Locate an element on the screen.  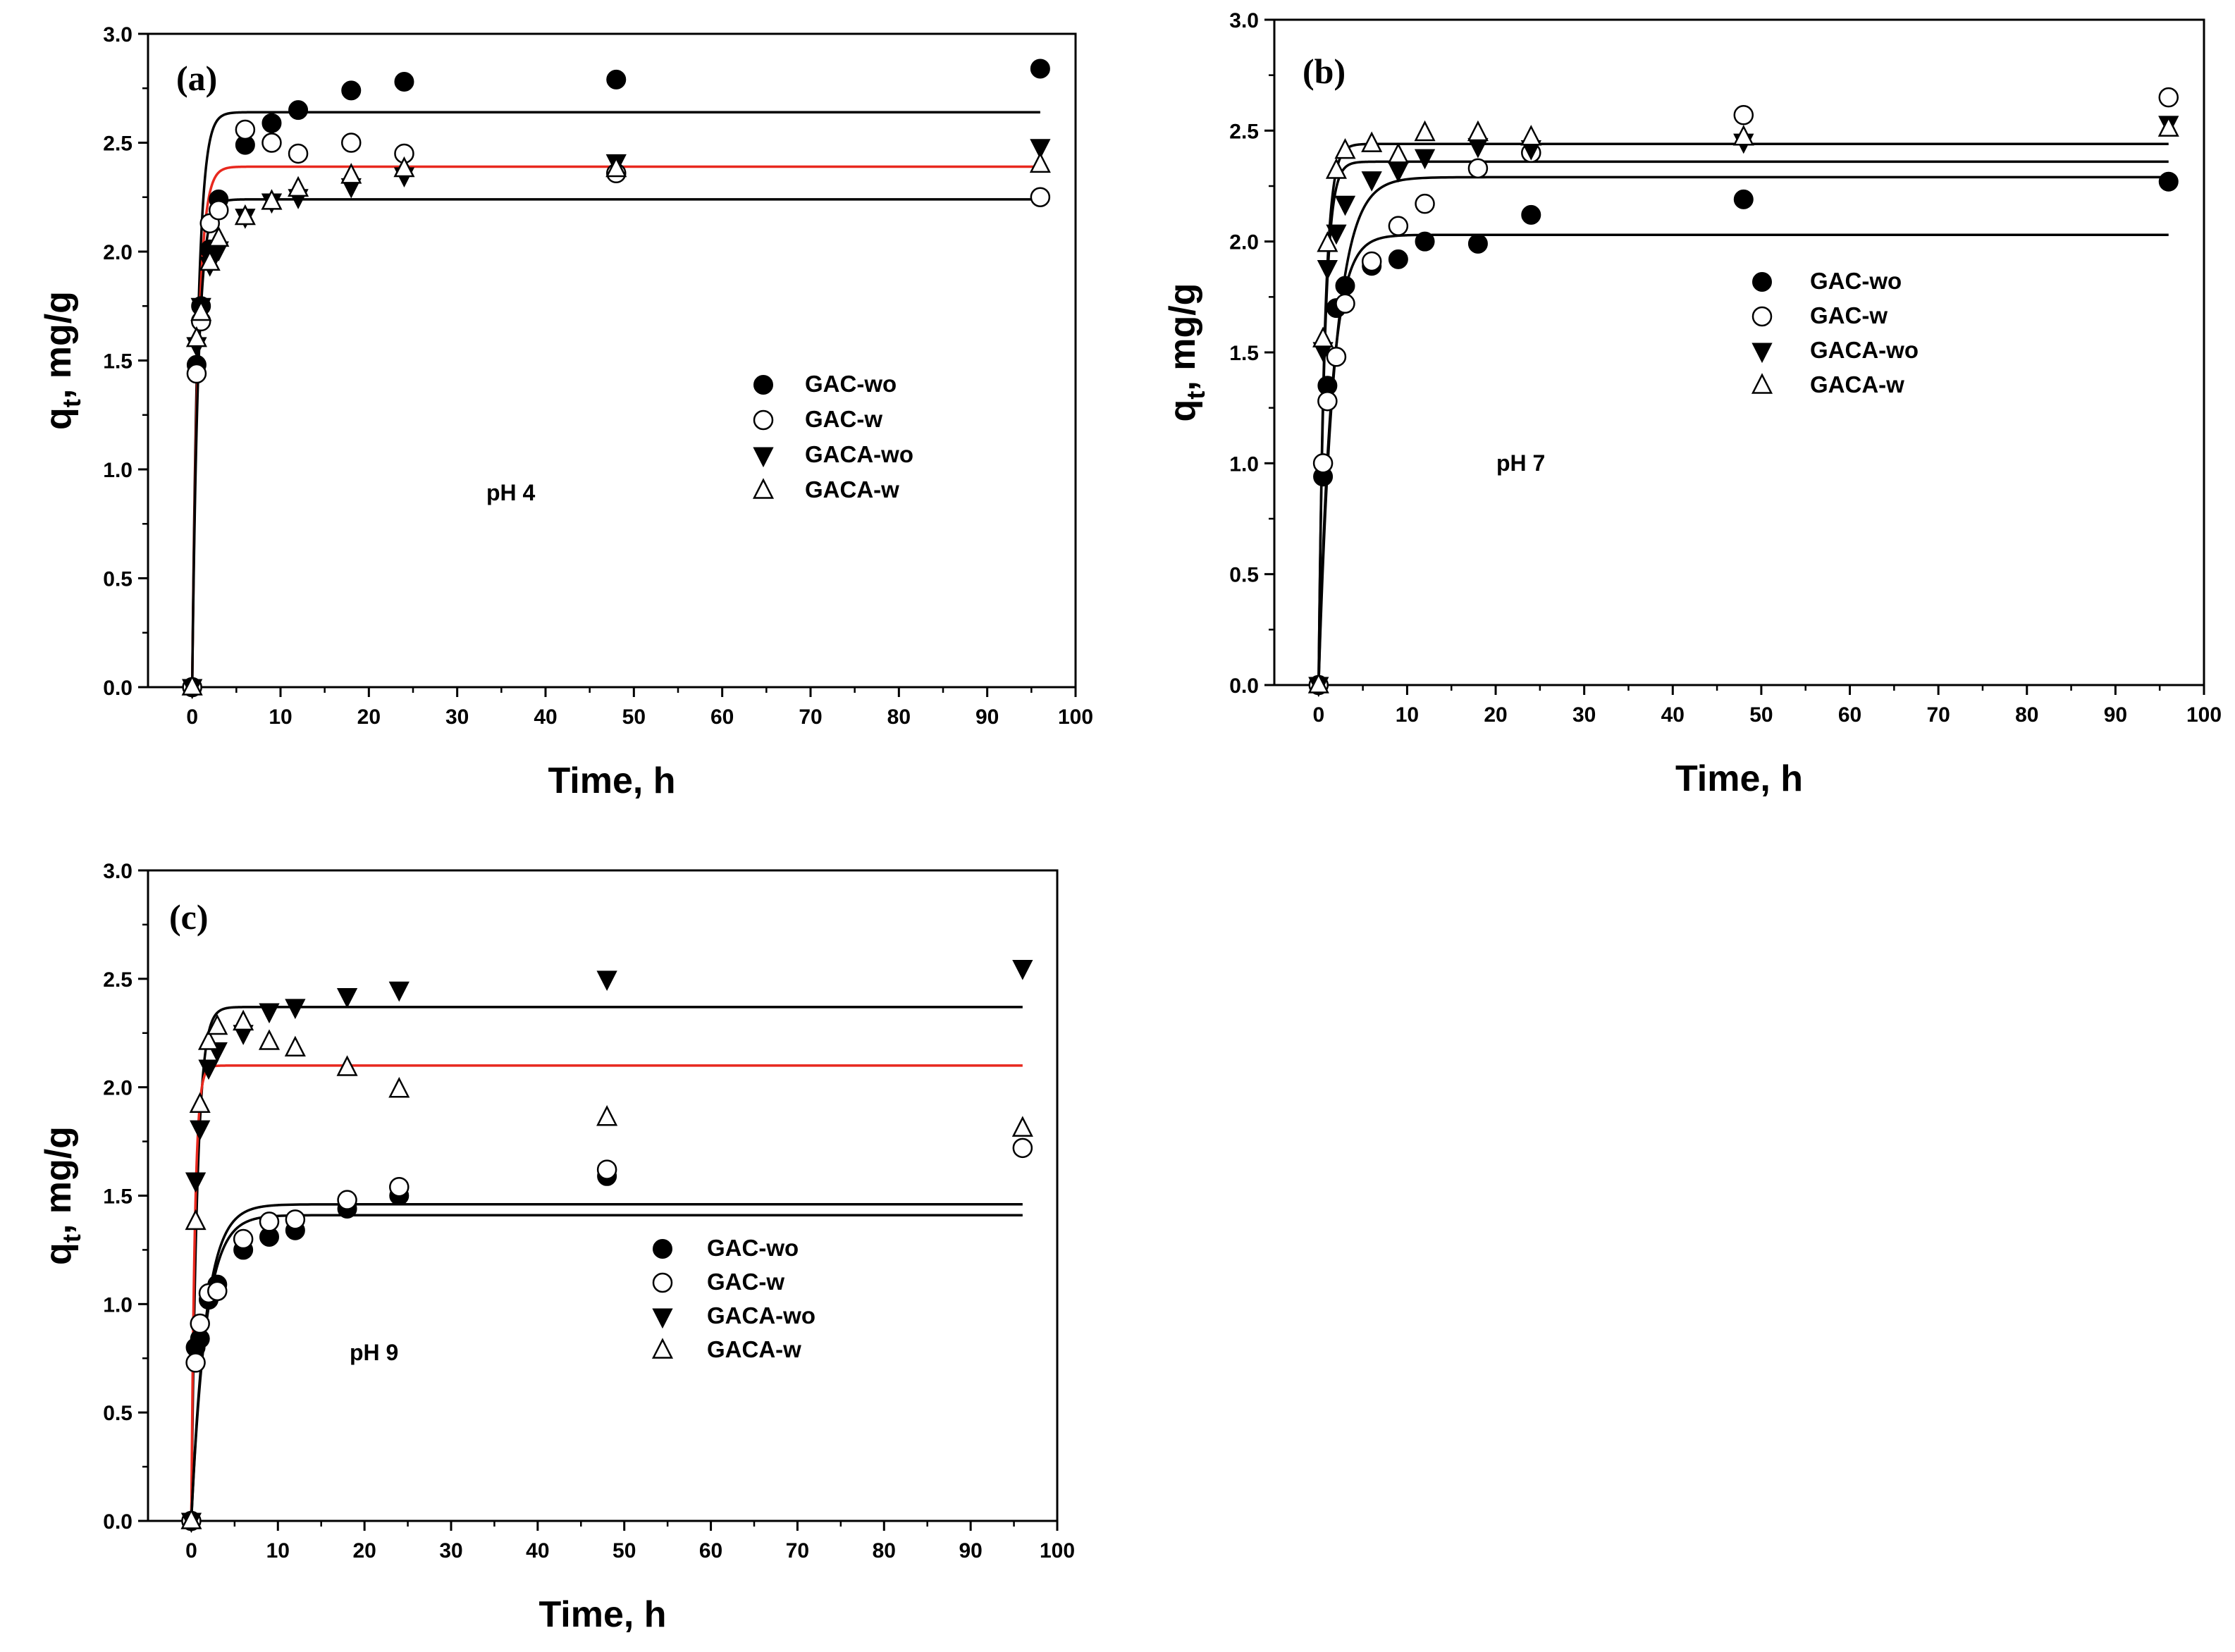
panel-label: (b) is located at coordinates (1324, 71).